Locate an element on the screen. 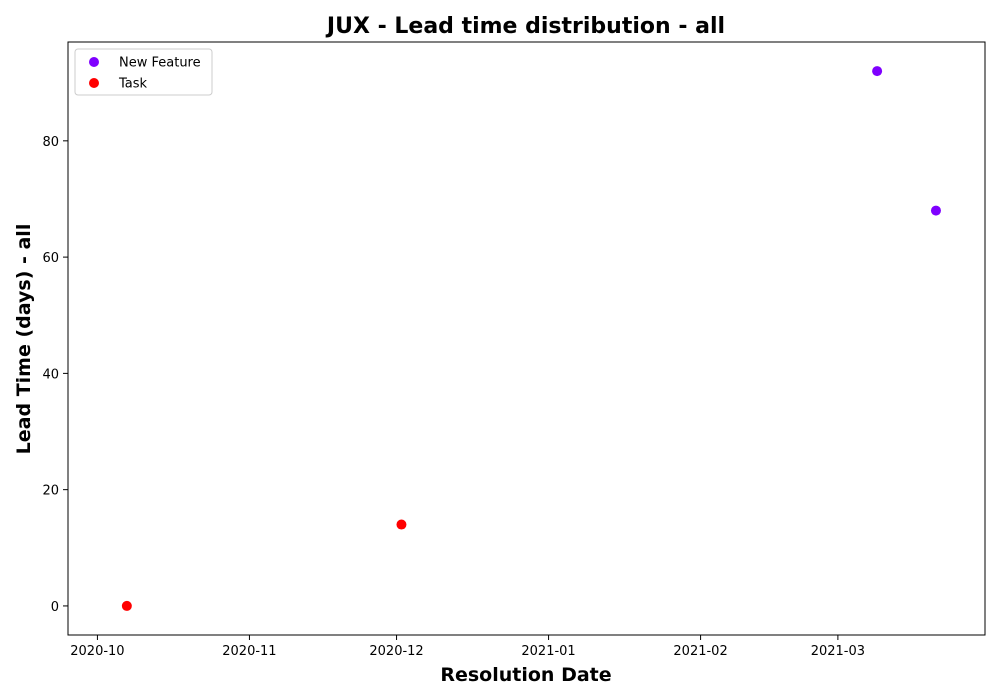 The height and width of the screenshot is (700, 1000). legend-label: New Feature is located at coordinates (160, 63).